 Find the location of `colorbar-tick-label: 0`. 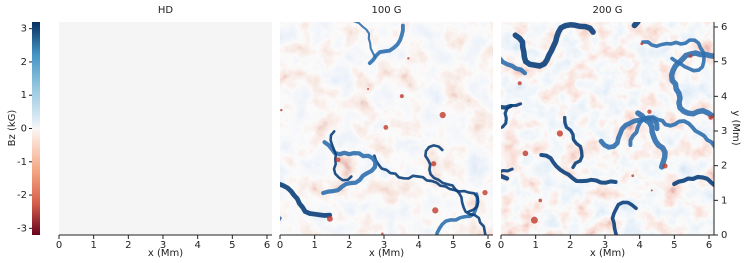

colorbar-tick-label: 0 is located at coordinates (24, 129).